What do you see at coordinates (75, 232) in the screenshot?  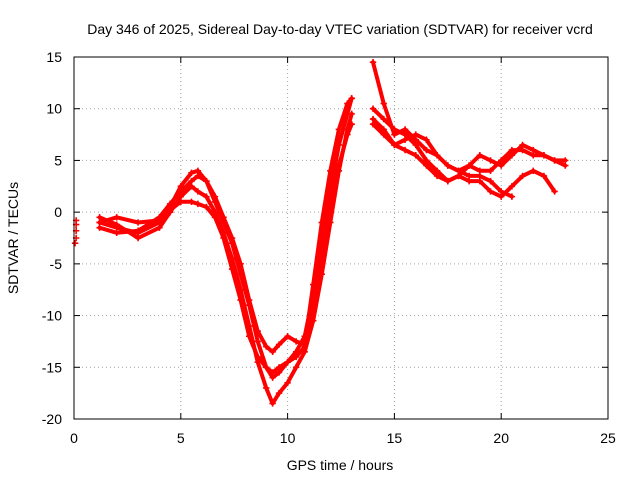 I see `series-isolated` at bounding box center [75, 232].